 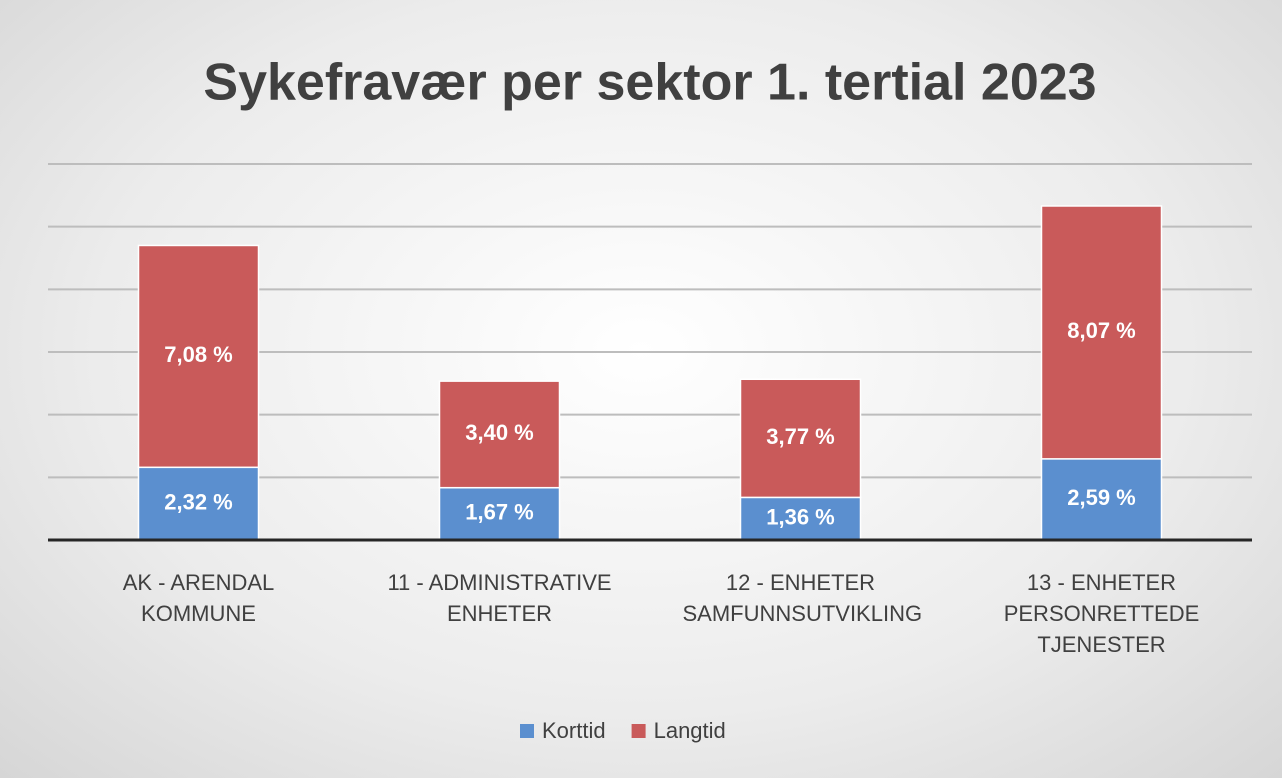 What do you see at coordinates (649, 83) in the screenshot?
I see `chart-title: Sykefravær per sektor 1. tertial 2023` at bounding box center [649, 83].